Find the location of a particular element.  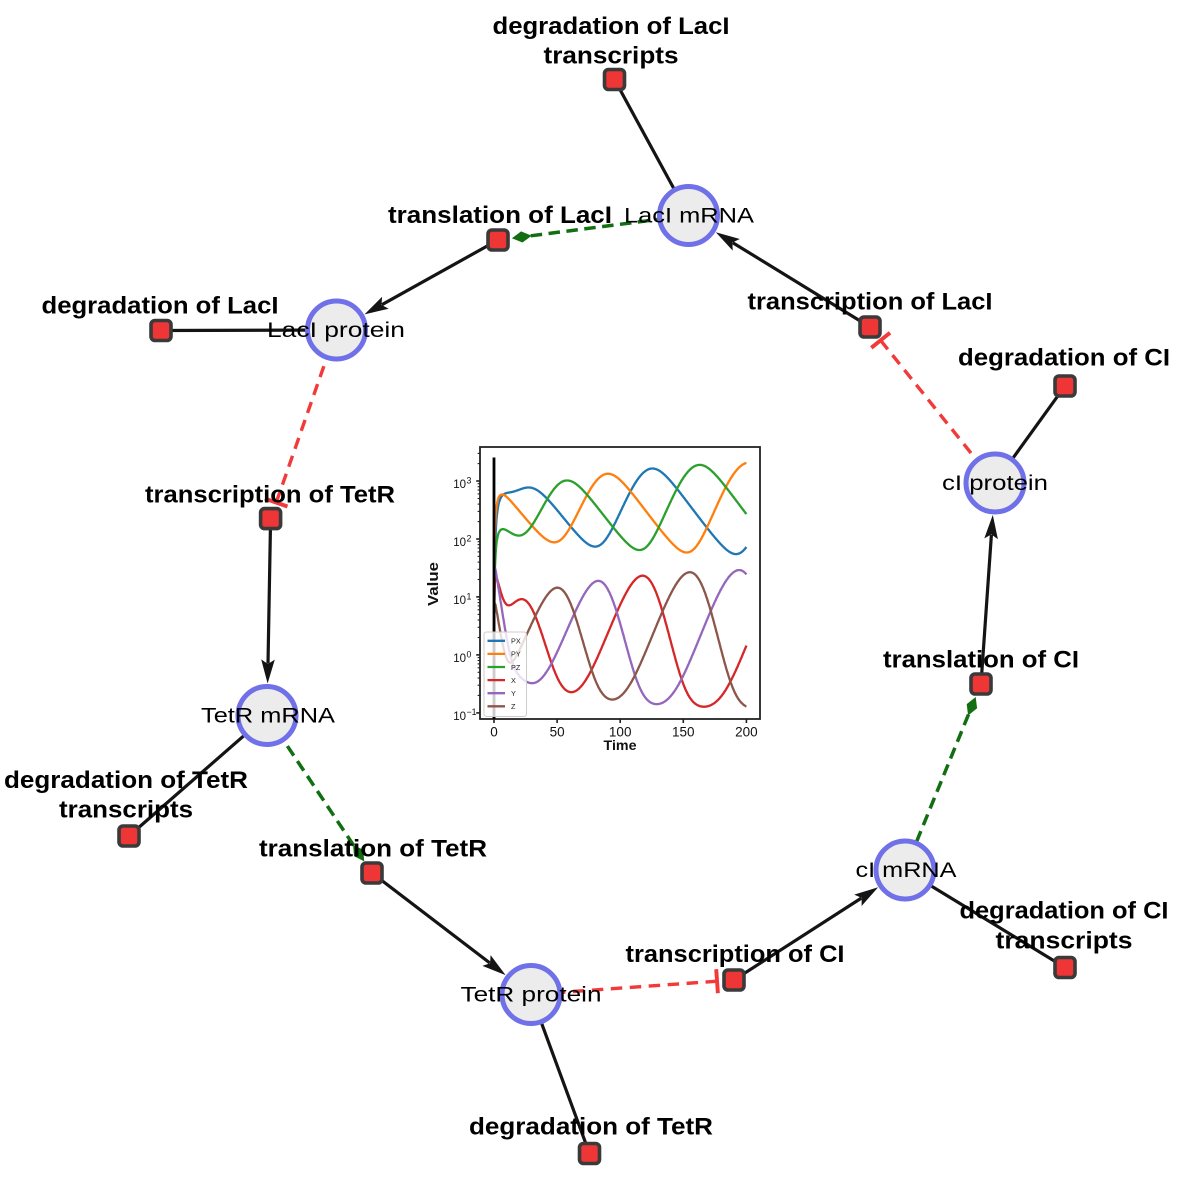

svg-text: LacI protein is located at coordinates (336, 330).